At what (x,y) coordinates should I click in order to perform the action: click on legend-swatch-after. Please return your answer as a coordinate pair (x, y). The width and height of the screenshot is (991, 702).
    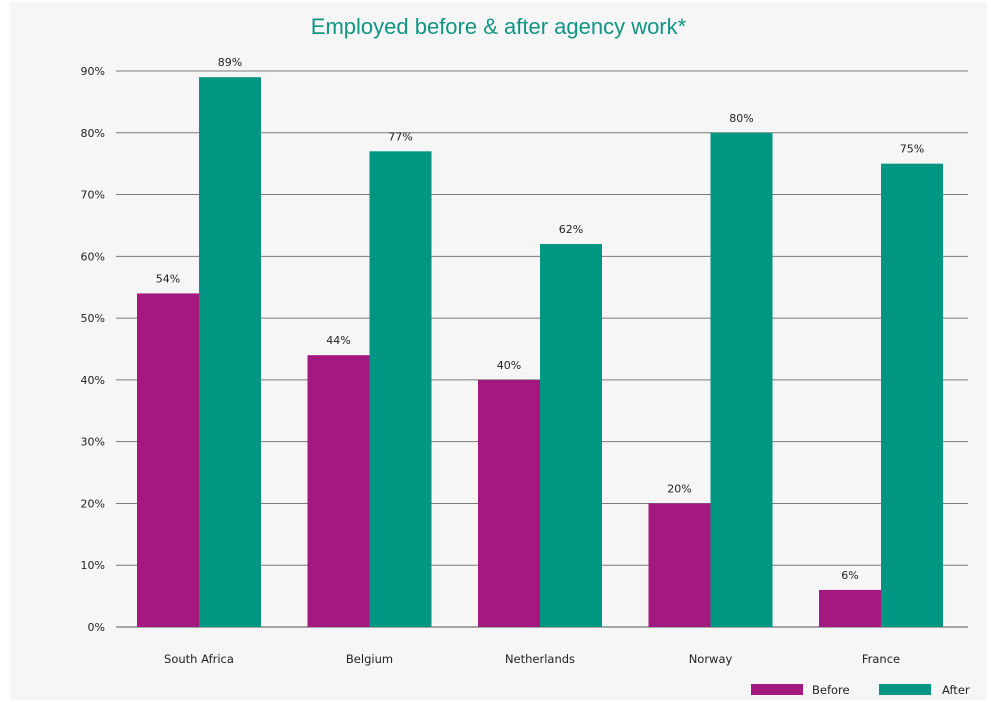
    Looking at the image, I should click on (905, 689).